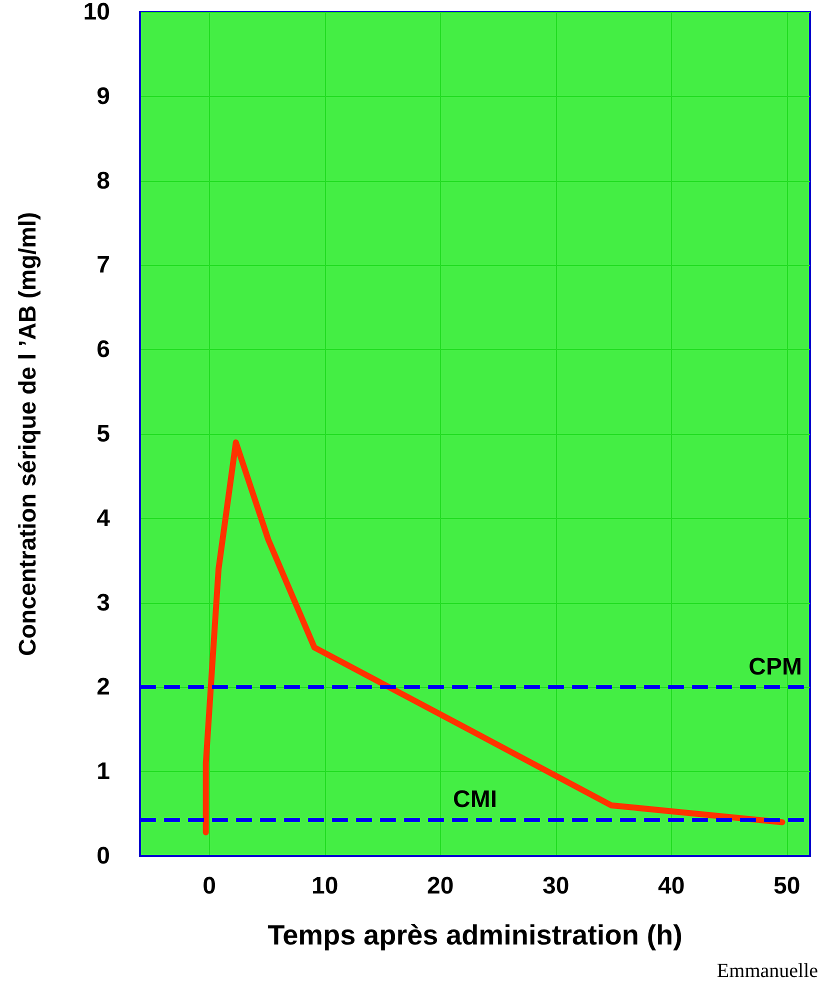 The image size is (822, 985). What do you see at coordinates (96, 13) in the screenshot?
I see `y-tick-label: 10` at bounding box center [96, 13].